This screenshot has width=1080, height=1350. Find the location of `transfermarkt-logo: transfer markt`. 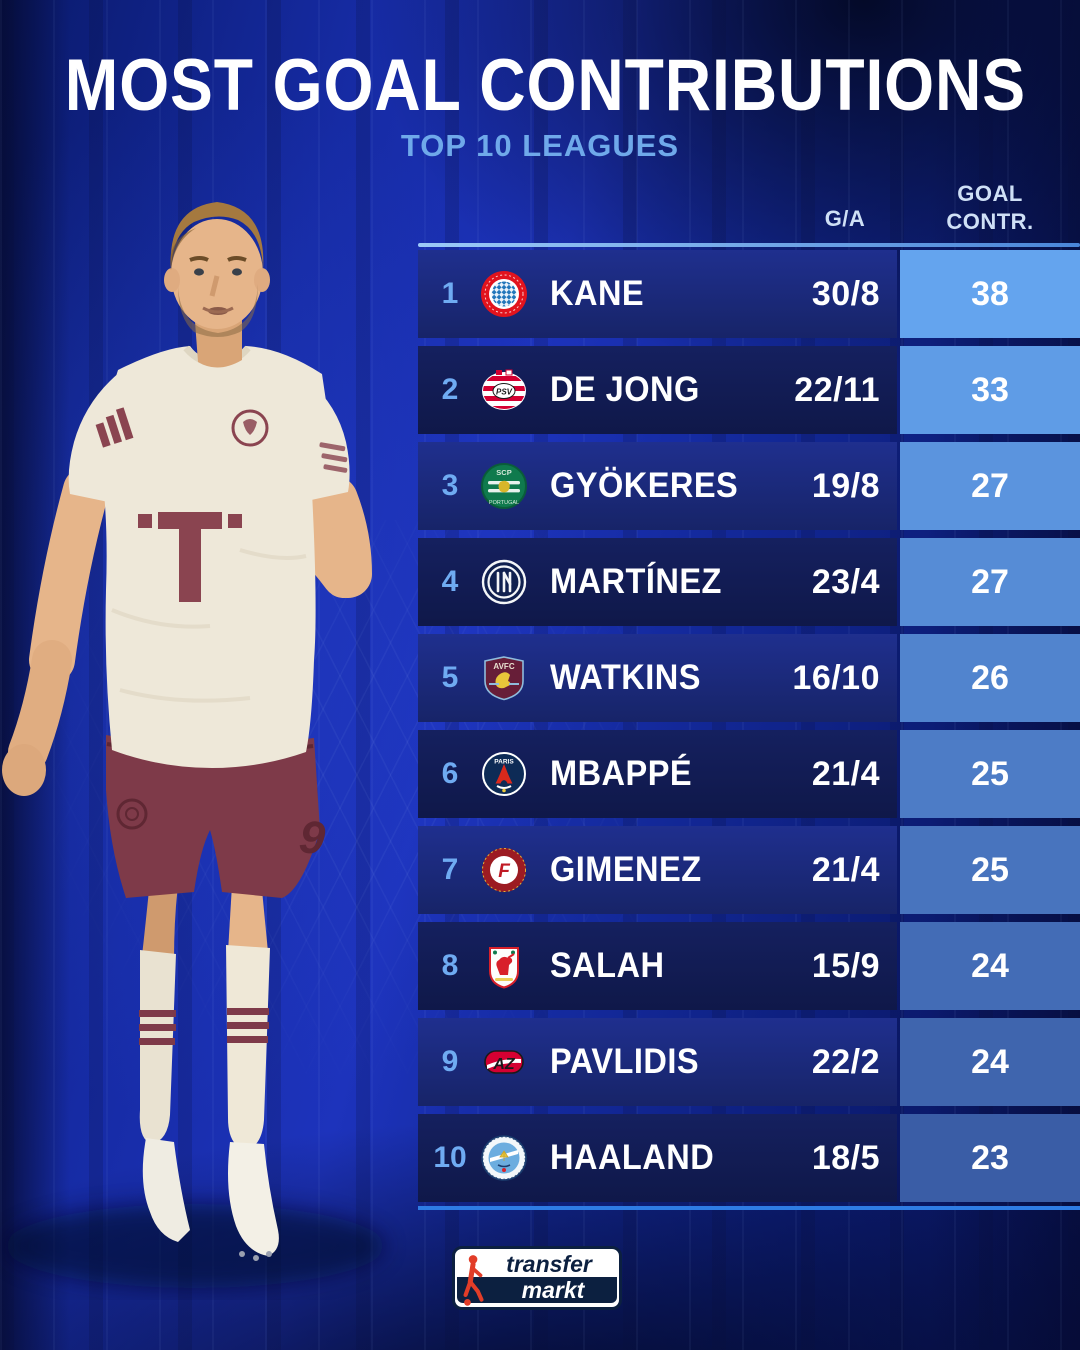

transfermarkt-logo: transfer markt is located at coordinates (537, 1278).